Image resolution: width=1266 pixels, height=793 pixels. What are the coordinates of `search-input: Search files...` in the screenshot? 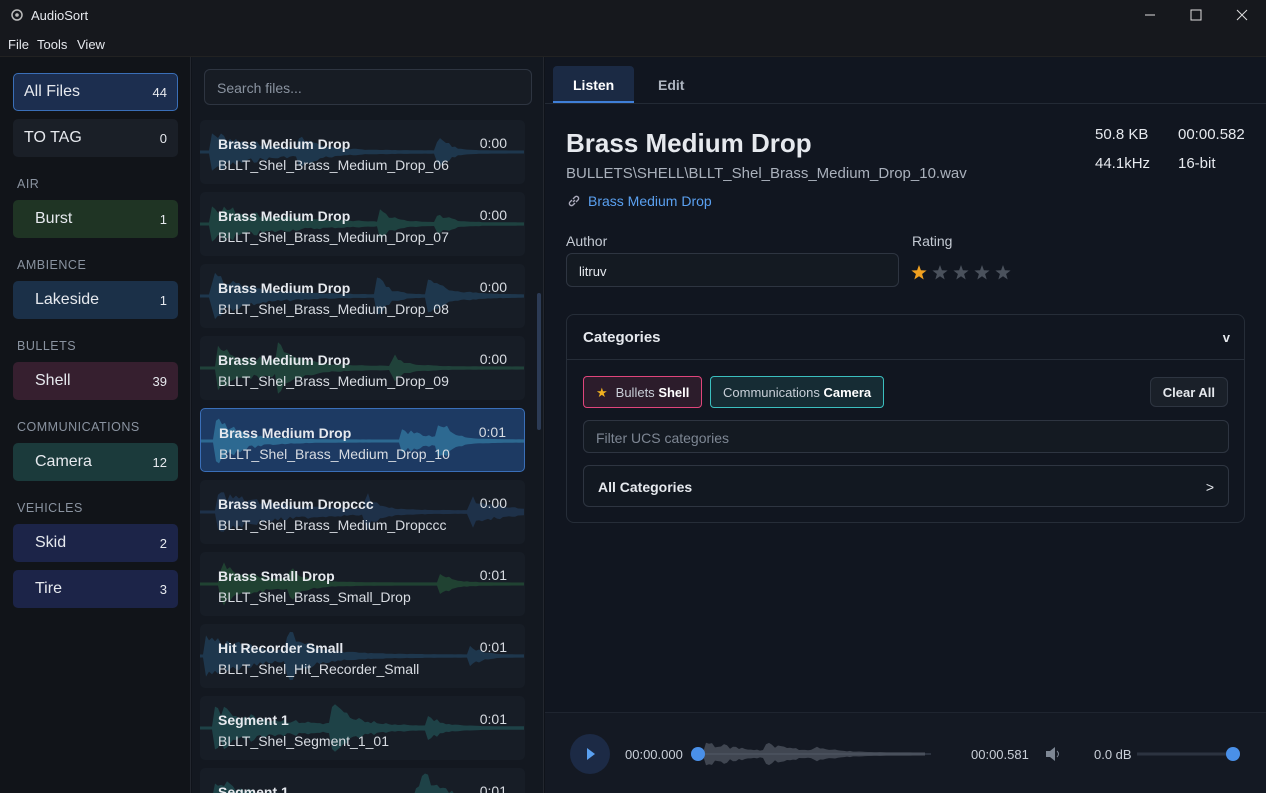 It's located at (368, 87).